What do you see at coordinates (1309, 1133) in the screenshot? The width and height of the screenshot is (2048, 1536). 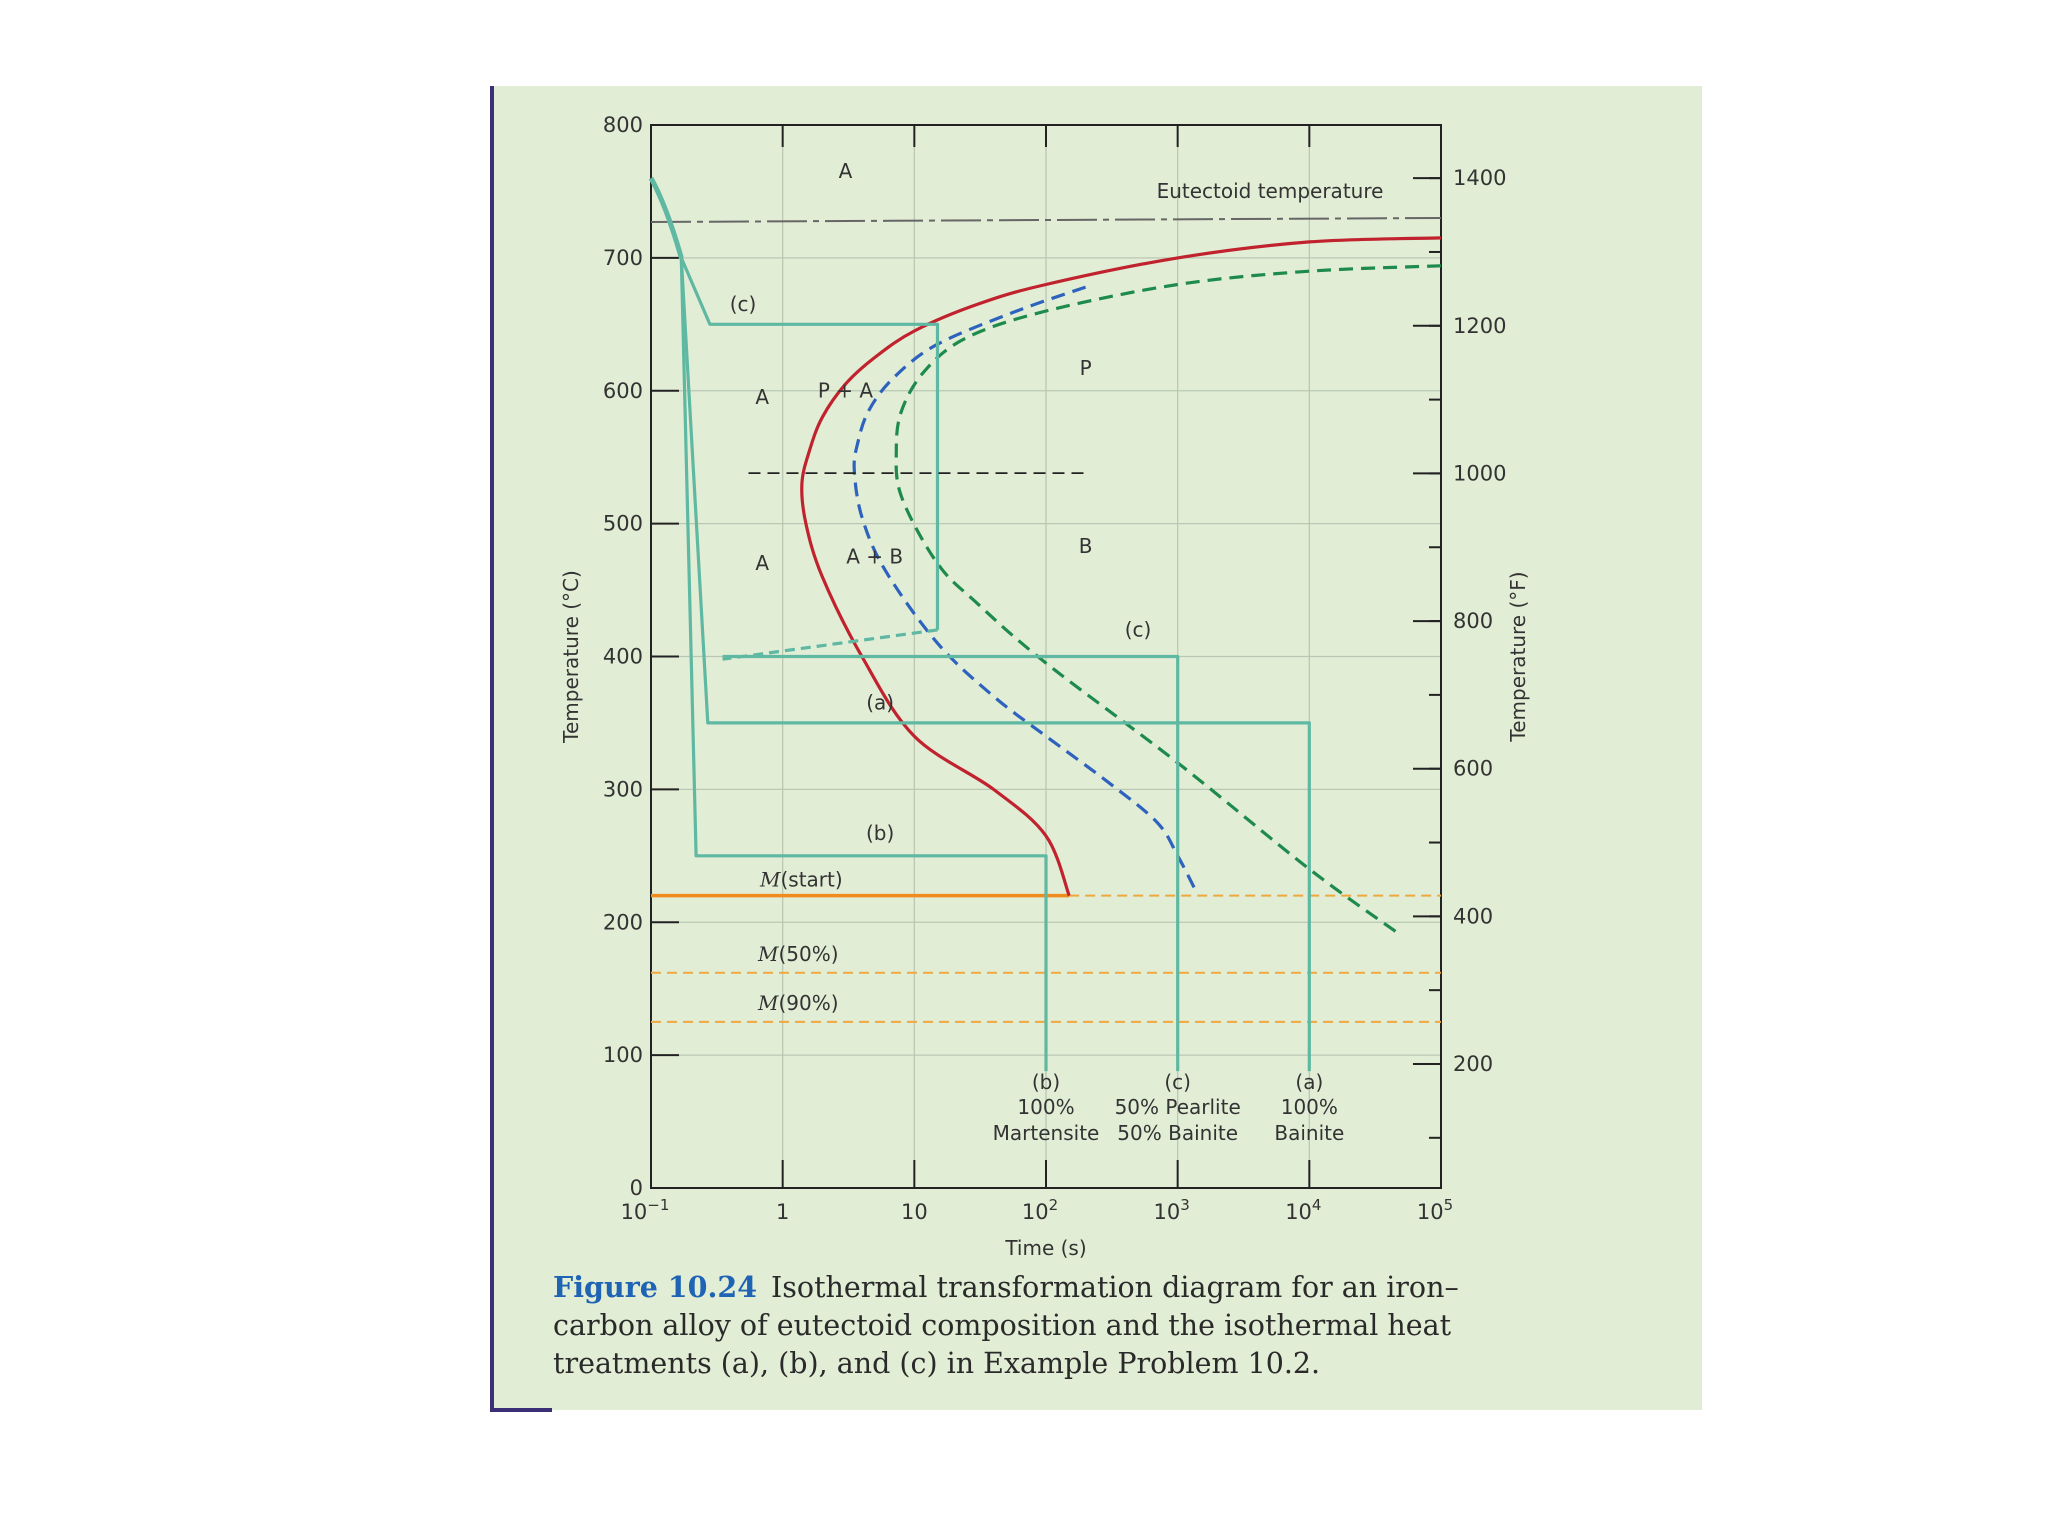 I see `result-a-3: Bainite` at bounding box center [1309, 1133].